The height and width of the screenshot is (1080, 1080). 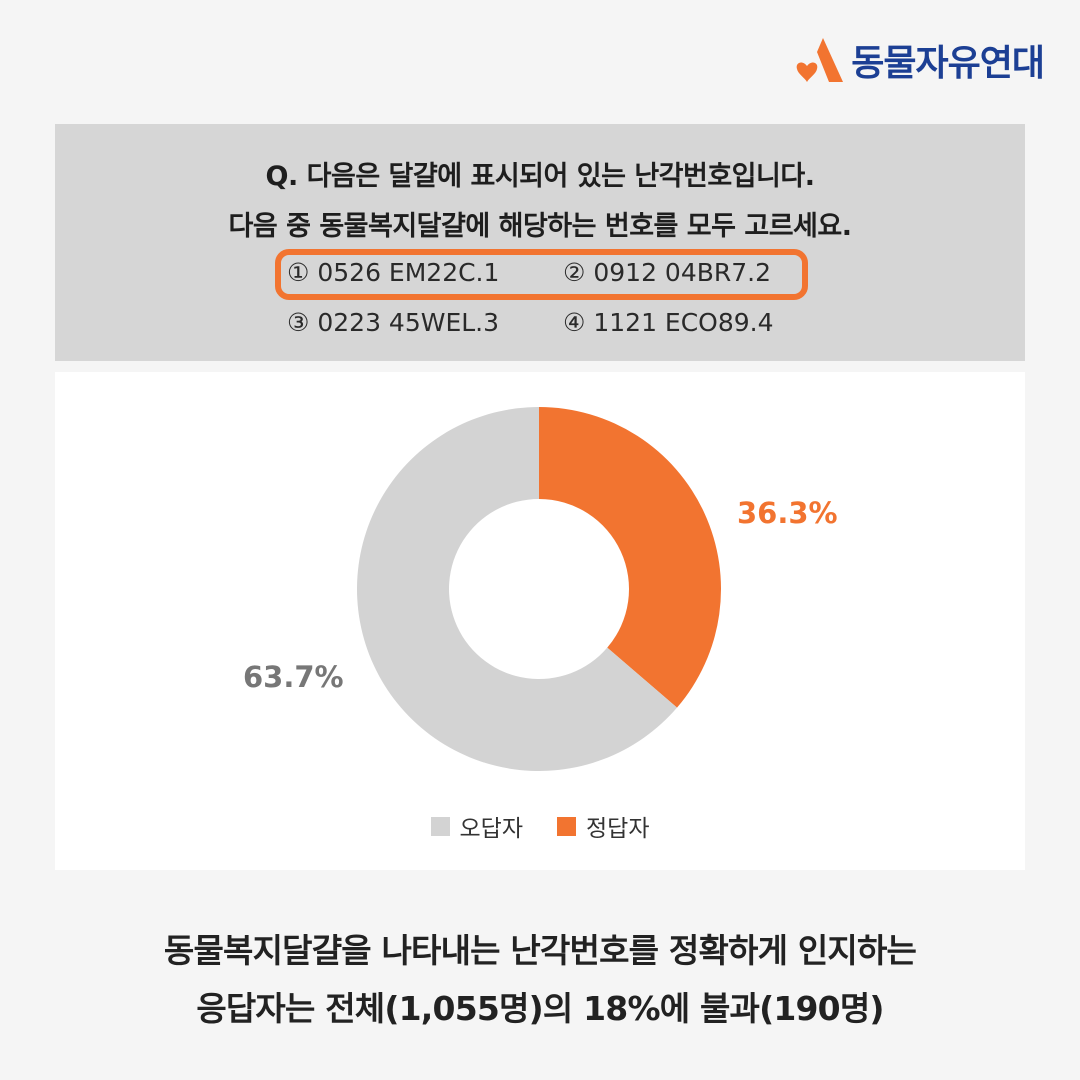 I want to click on legend-label-correct: 정답자, so click(x=618, y=829).